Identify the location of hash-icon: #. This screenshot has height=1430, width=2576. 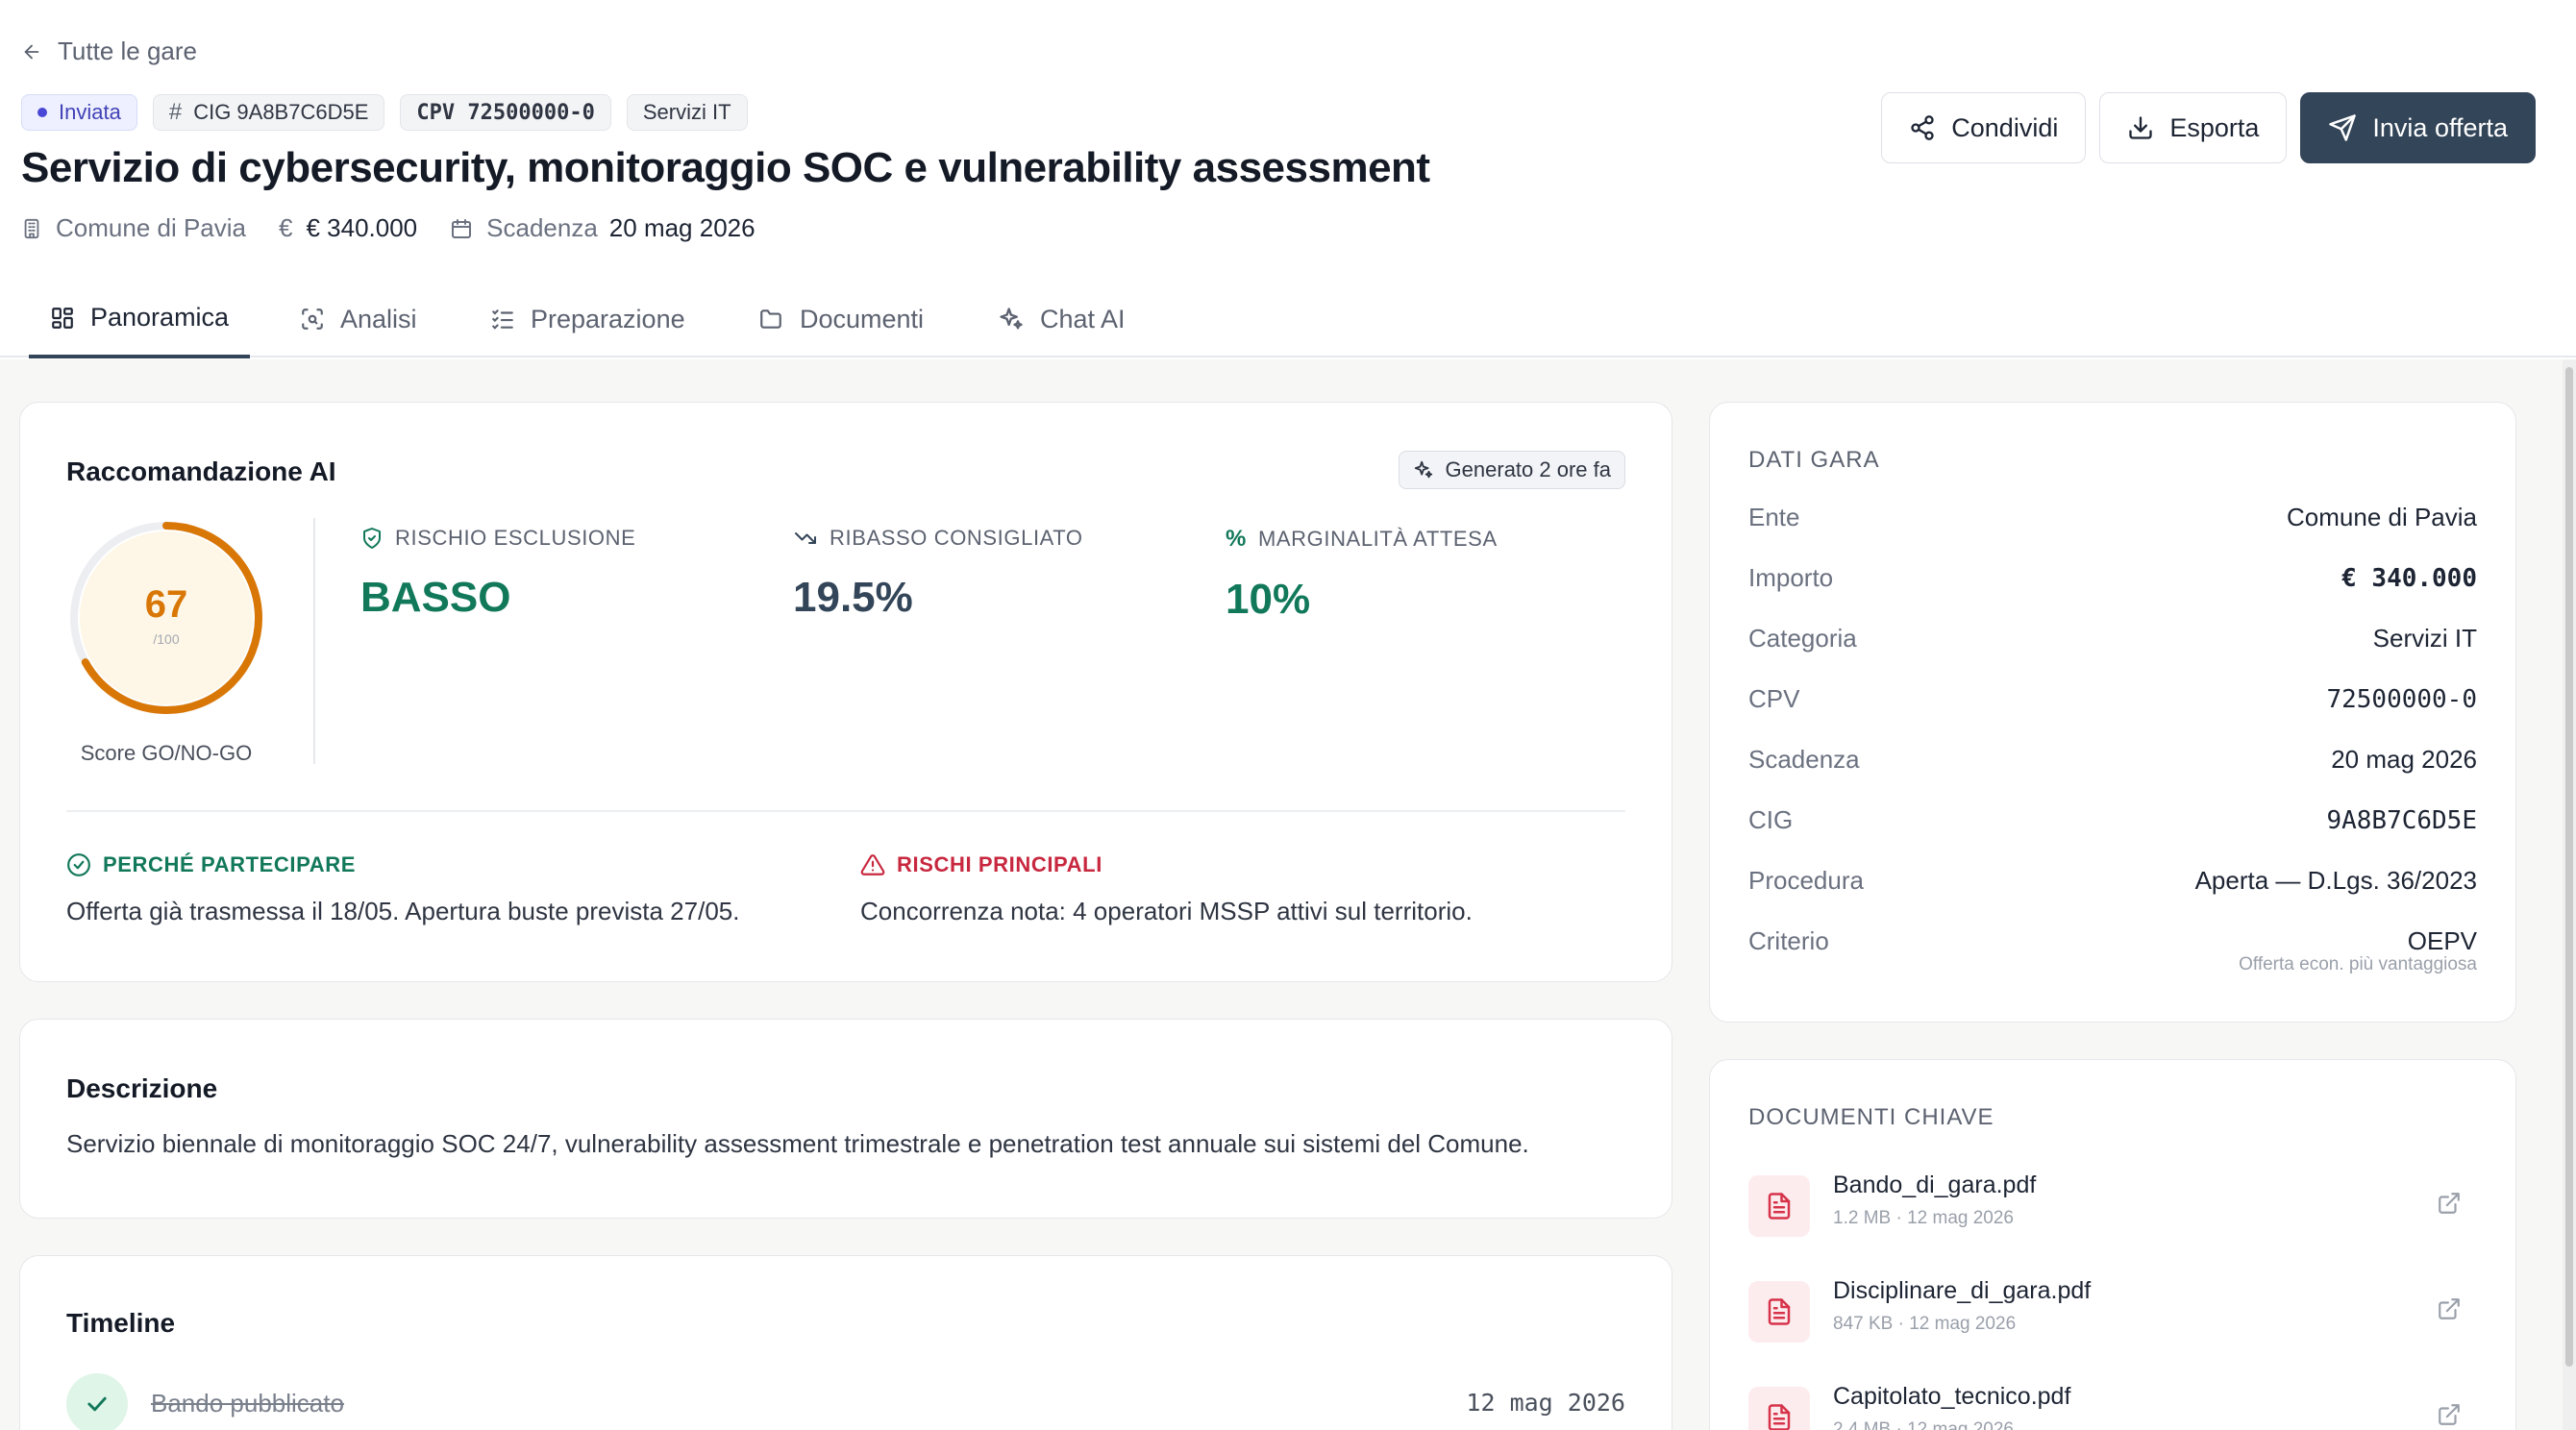
(175, 112).